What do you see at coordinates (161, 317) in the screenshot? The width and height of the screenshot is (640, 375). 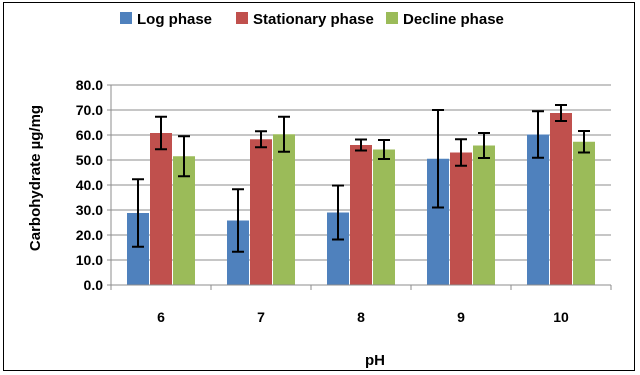 I see `x-tick-label: 6` at bounding box center [161, 317].